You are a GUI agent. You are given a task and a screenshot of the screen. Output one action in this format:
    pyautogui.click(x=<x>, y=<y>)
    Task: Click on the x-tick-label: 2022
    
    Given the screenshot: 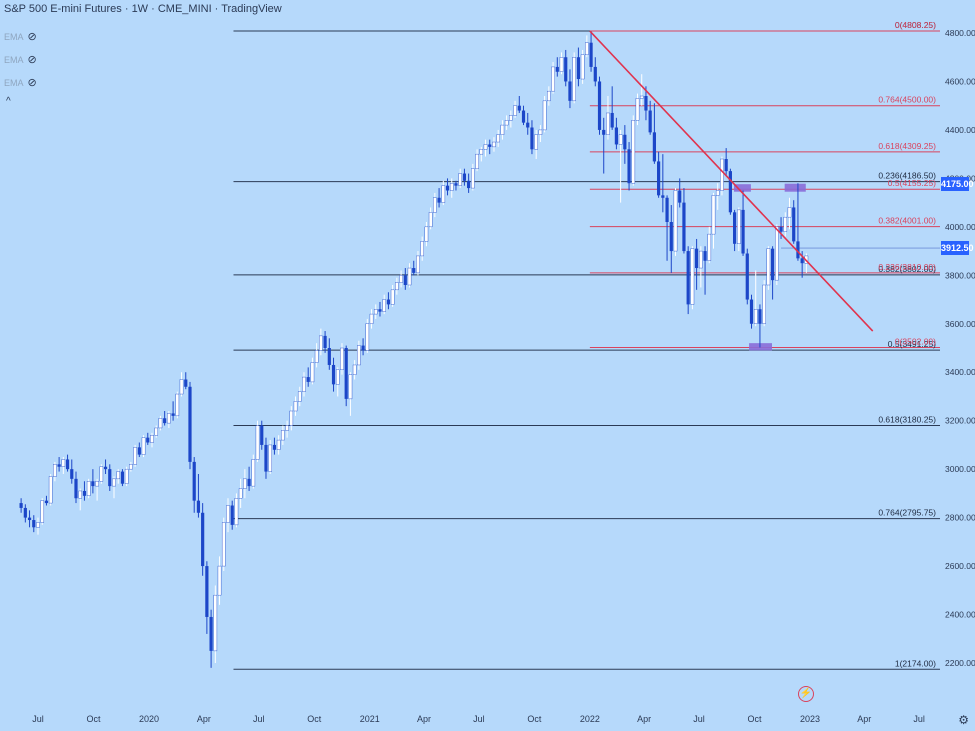 What is the action you would take?
    pyautogui.click(x=590, y=719)
    